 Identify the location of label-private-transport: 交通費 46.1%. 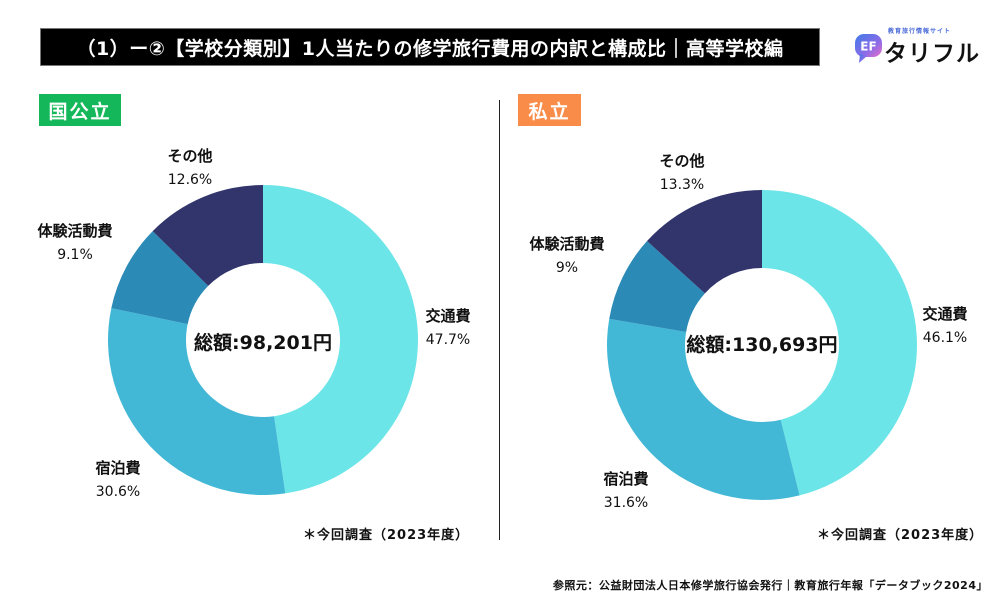
(945, 324).